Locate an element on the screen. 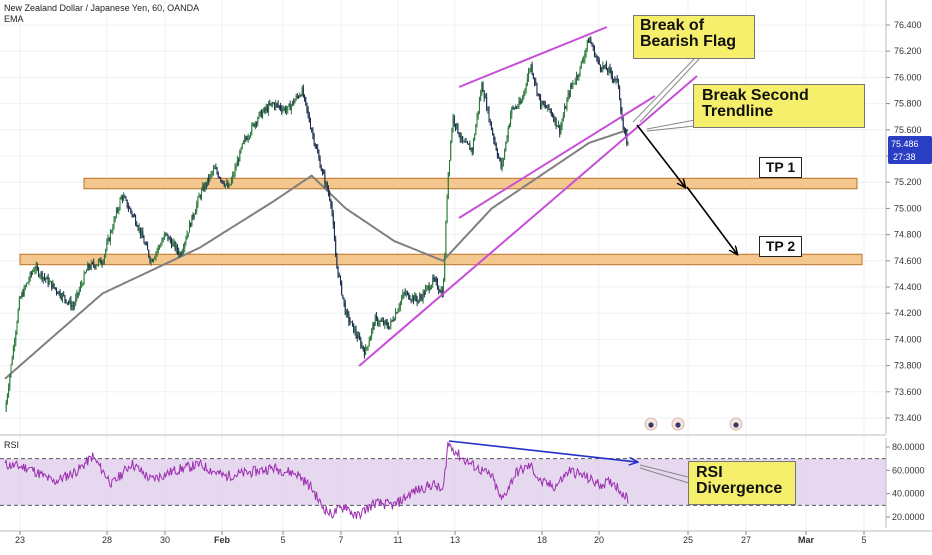 This screenshot has height=555, width=932. price-tick-label: 74.200 is located at coordinates (908, 313).